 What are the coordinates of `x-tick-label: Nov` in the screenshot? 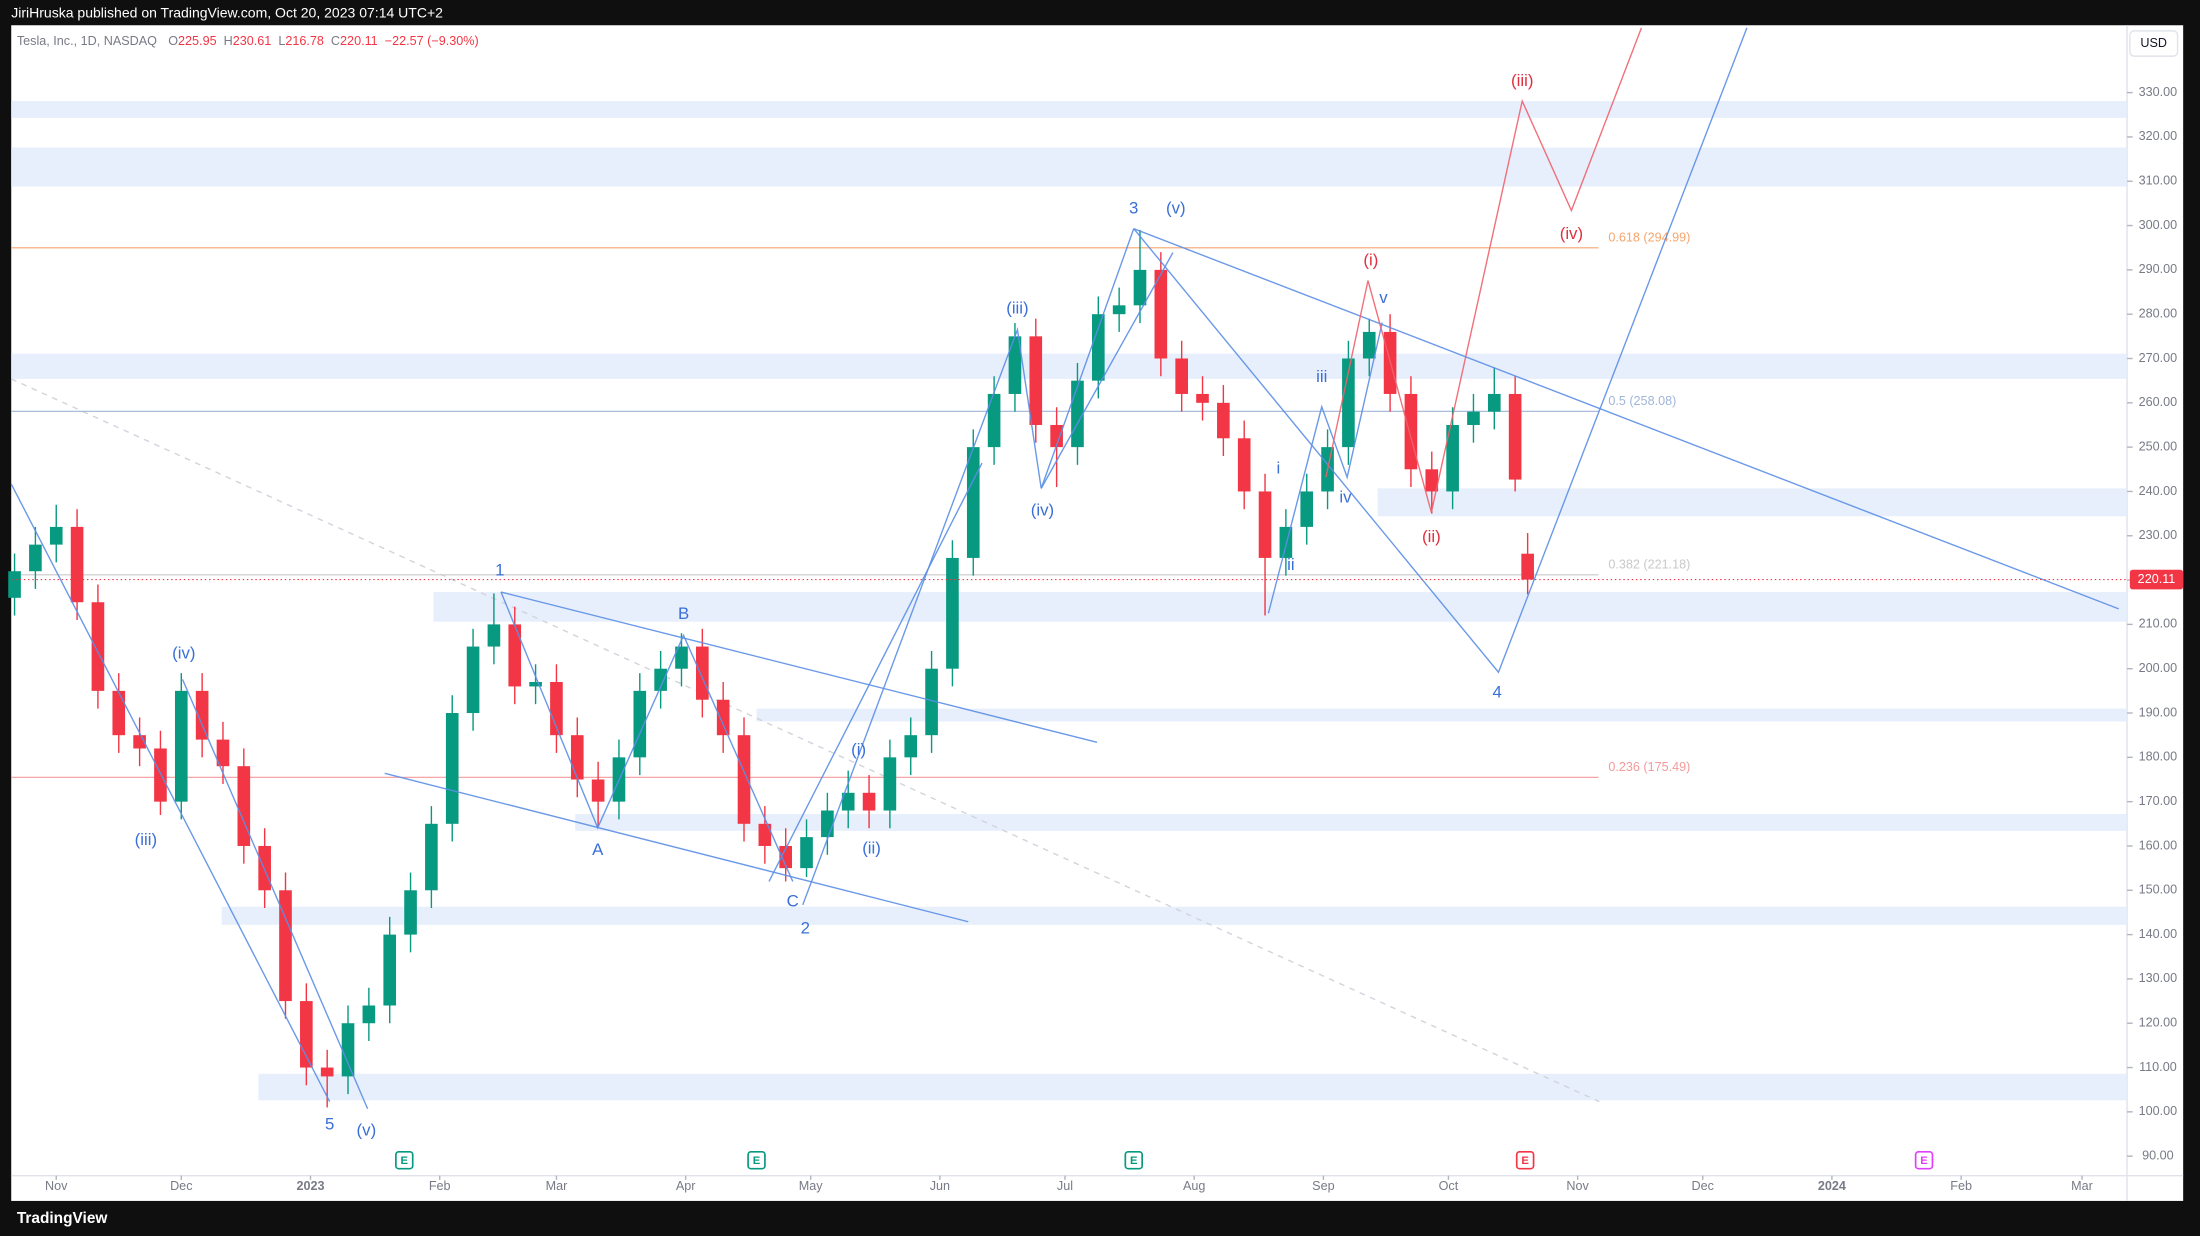 It's located at (1577, 1186).